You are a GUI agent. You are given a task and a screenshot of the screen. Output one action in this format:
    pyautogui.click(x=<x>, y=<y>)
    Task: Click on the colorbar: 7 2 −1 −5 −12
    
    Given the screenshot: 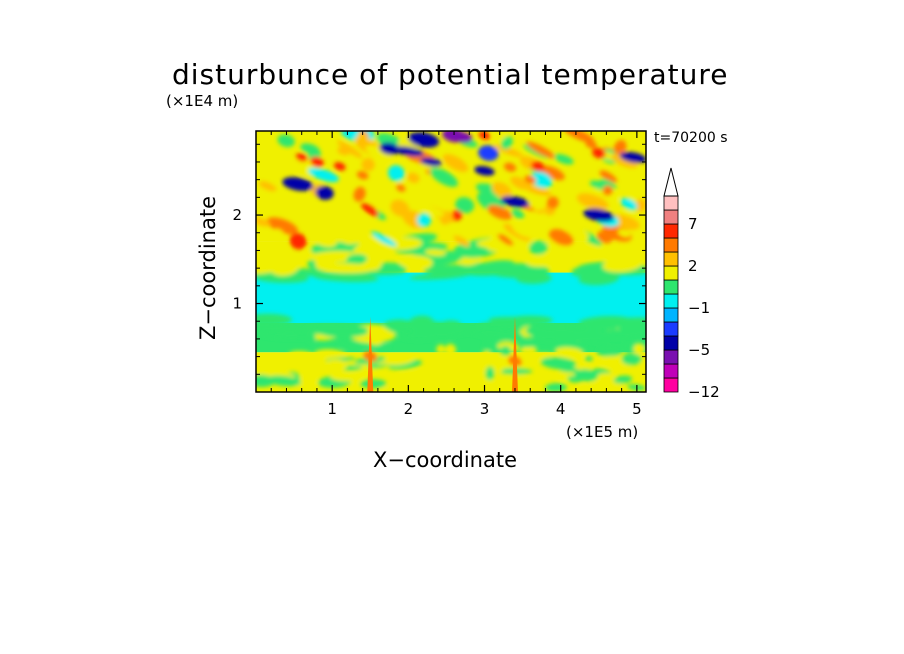 What is the action you would take?
    pyautogui.click(x=691, y=284)
    